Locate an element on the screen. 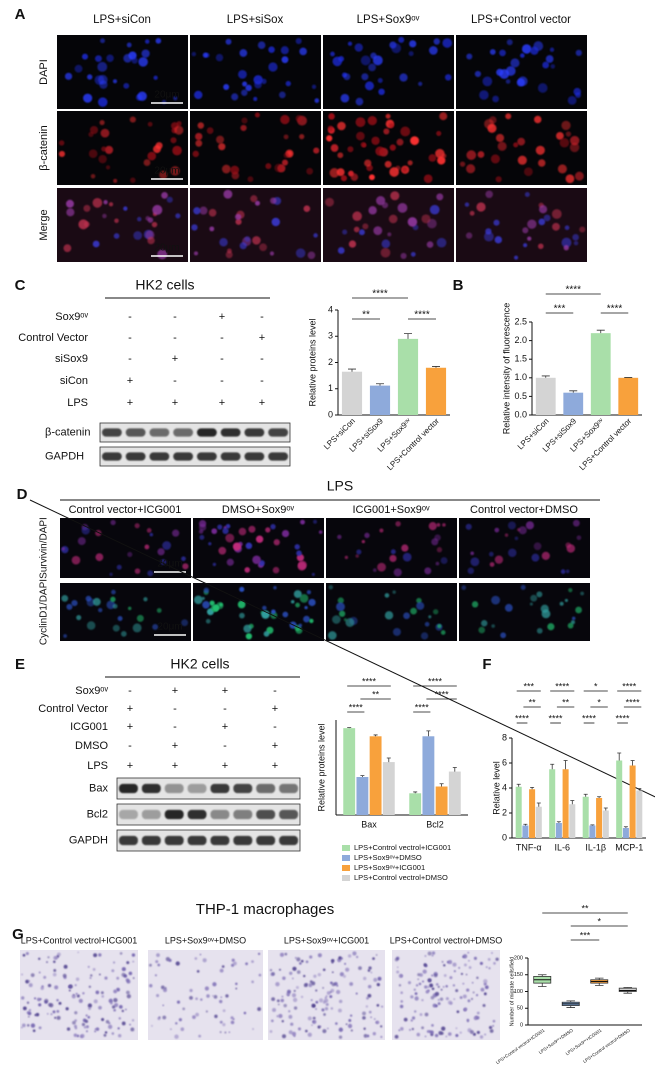 The width and height of the screenshot is (655, 1071). y-tick-label: 2.0 is located at coordinates (520, 340).